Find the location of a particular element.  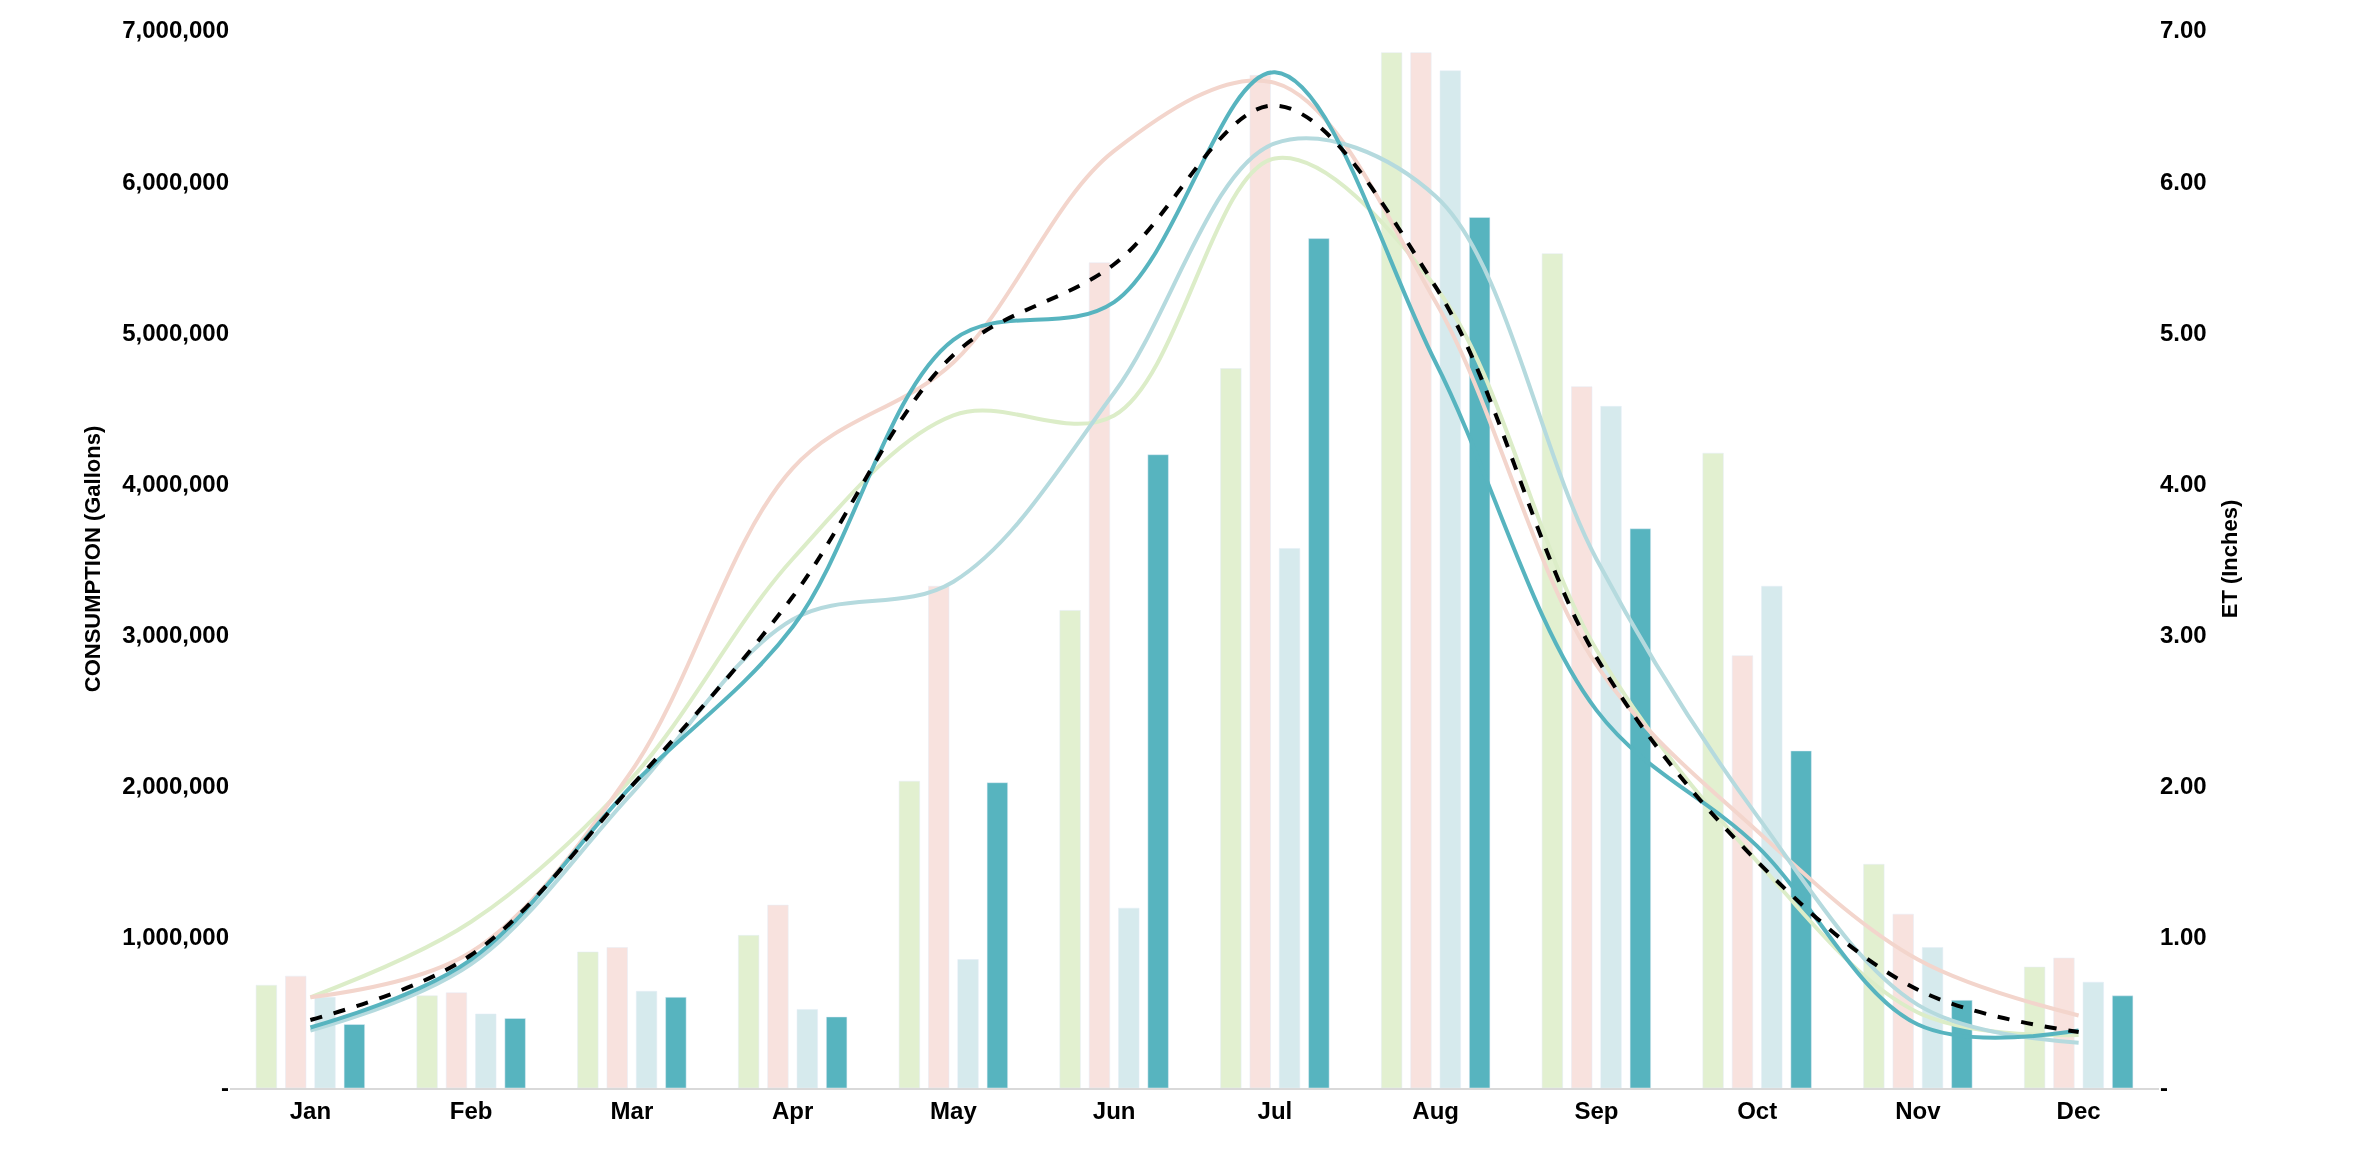

y2-tick-label: - is located at coordinates (2164, 1088).